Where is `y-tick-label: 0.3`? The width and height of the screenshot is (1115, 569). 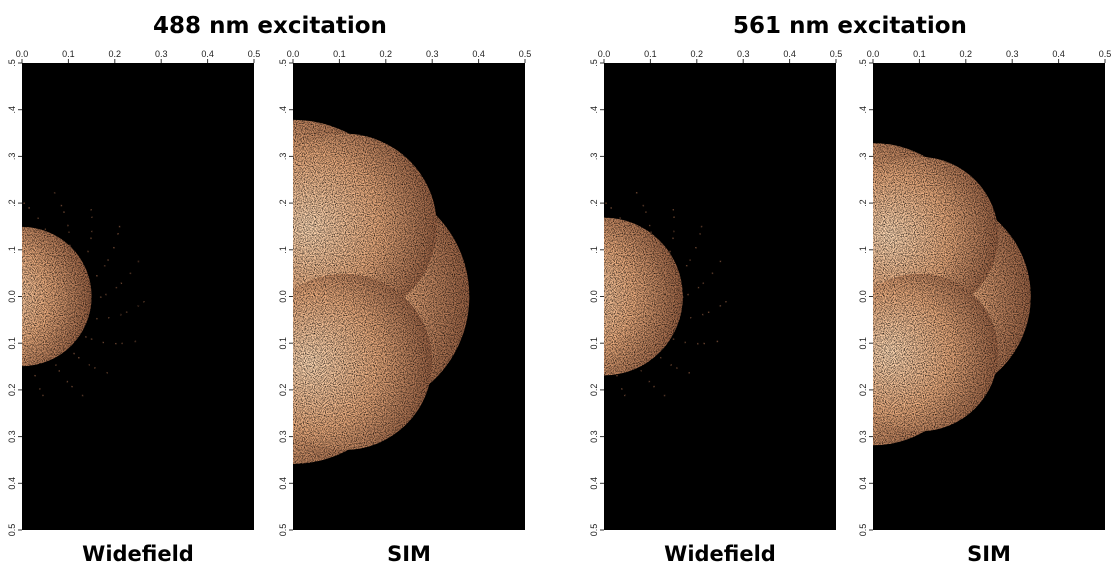 y-tick-label: 0.3 is located at coordinates (594, 436).